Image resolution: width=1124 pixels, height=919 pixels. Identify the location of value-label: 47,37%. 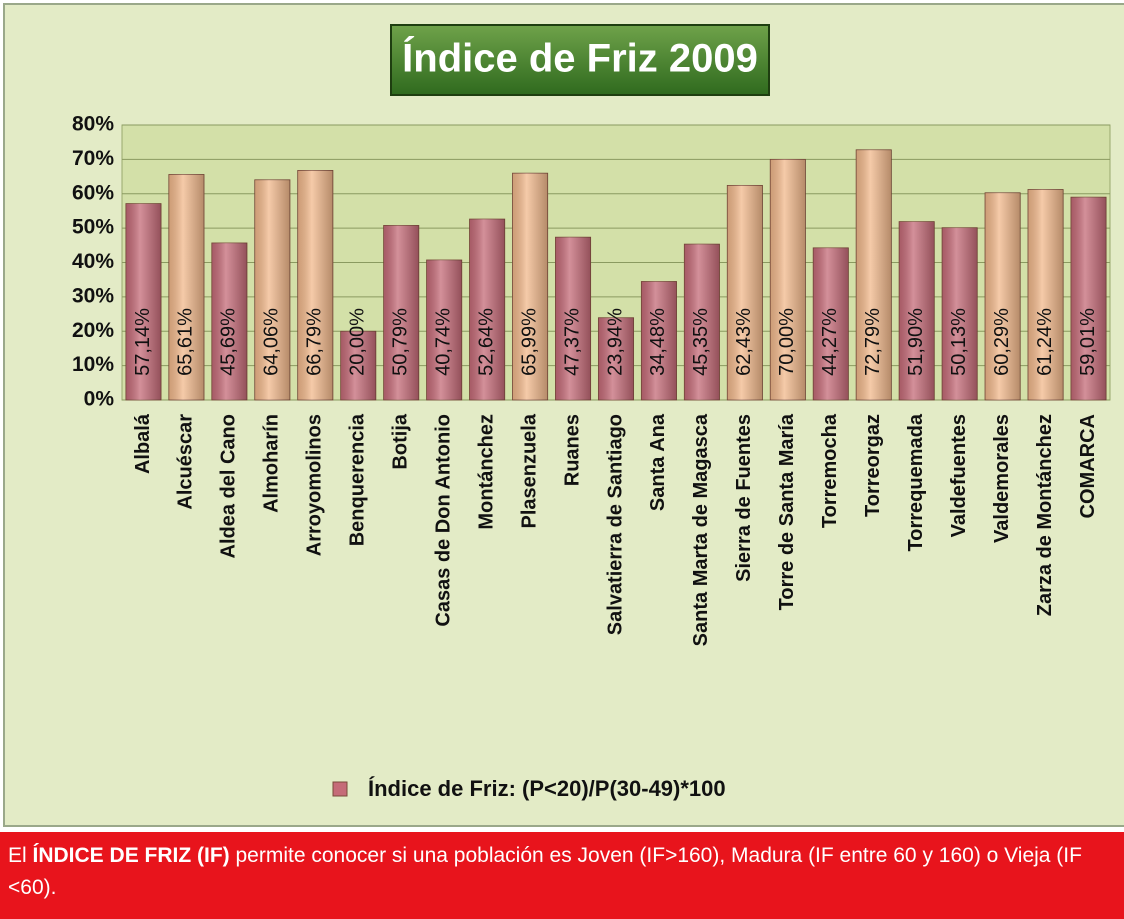
(572, 342).